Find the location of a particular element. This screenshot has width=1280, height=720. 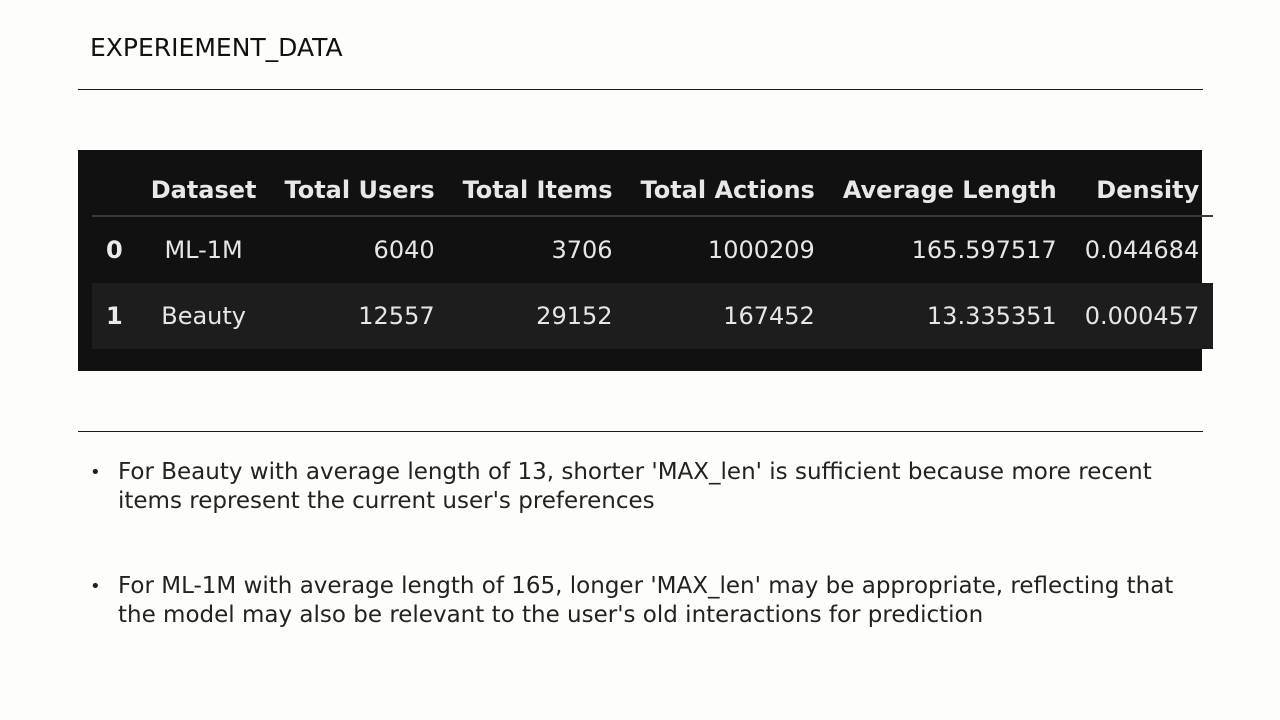

header-dataset: Dataset is located at coordinates (203, 190).